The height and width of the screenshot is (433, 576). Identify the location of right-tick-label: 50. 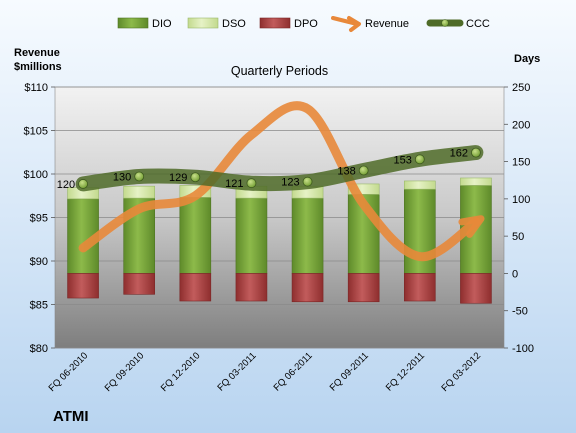
(518, 237).